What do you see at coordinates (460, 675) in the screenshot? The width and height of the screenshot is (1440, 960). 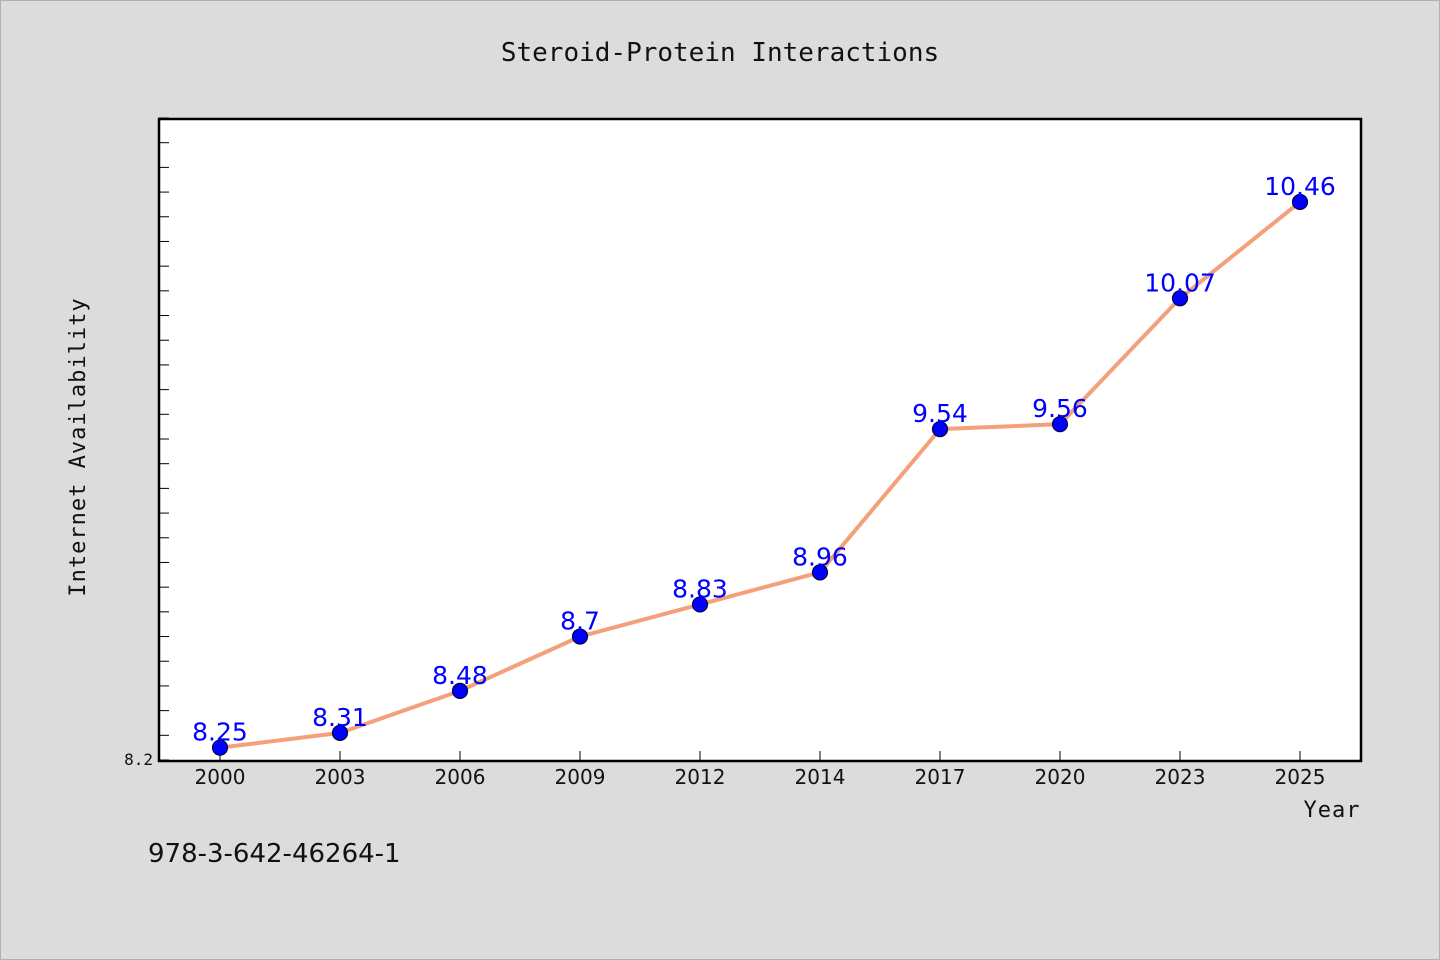 I see `data-label: 8.48` at bounding box center [460, 675].